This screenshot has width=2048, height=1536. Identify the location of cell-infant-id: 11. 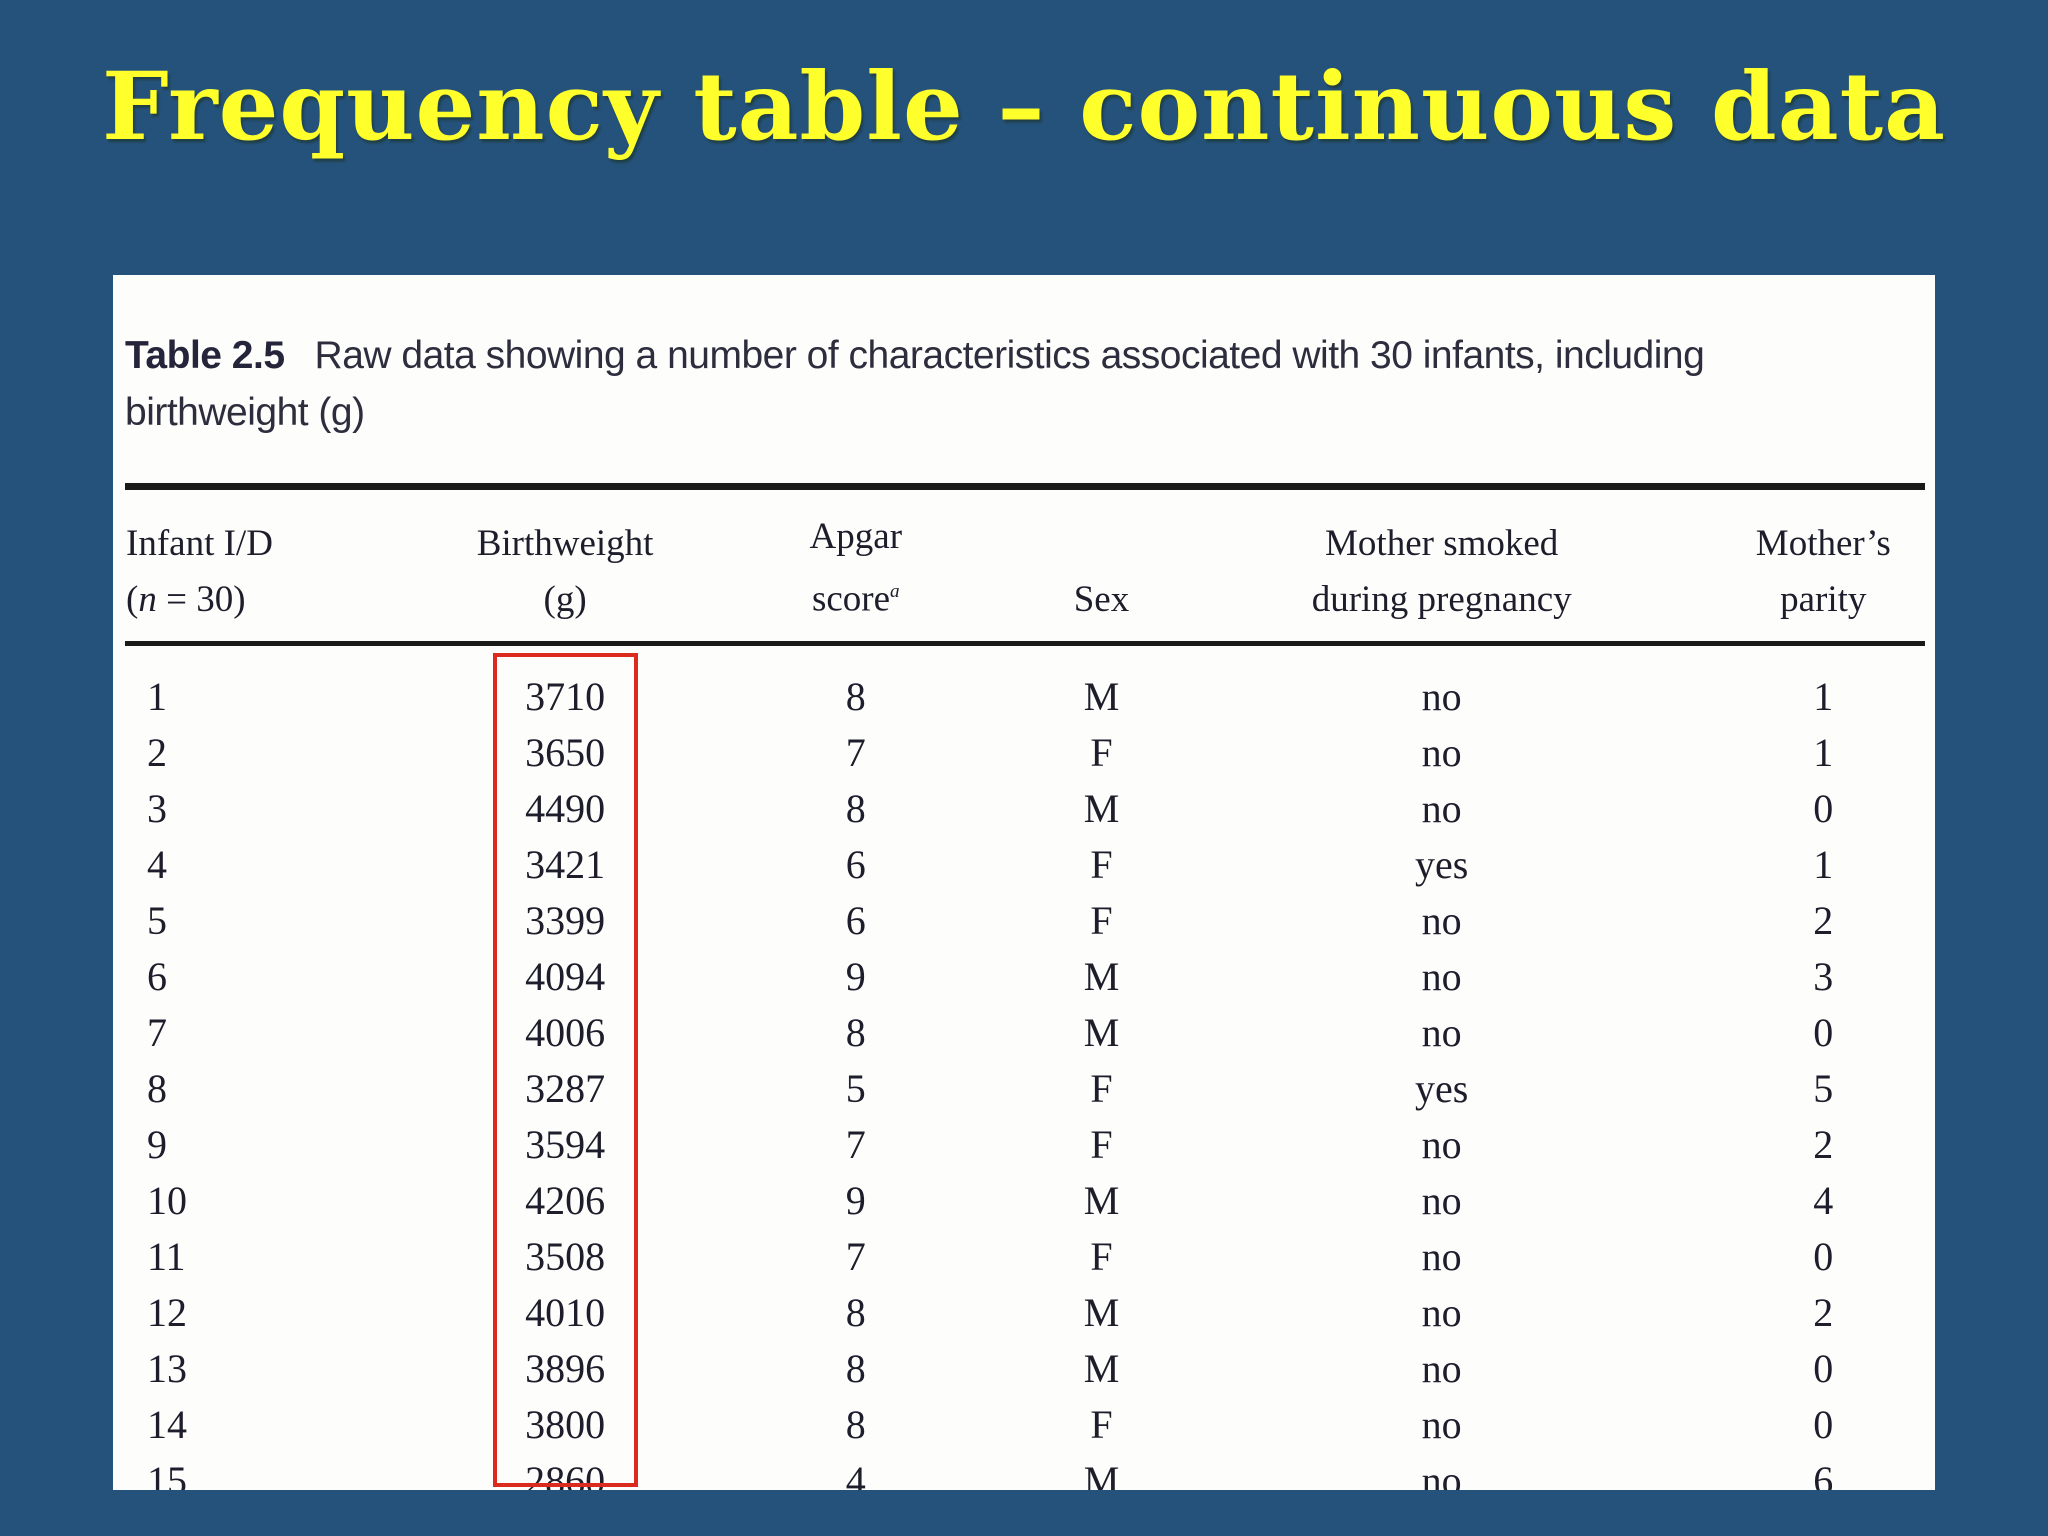
(166, 1256).